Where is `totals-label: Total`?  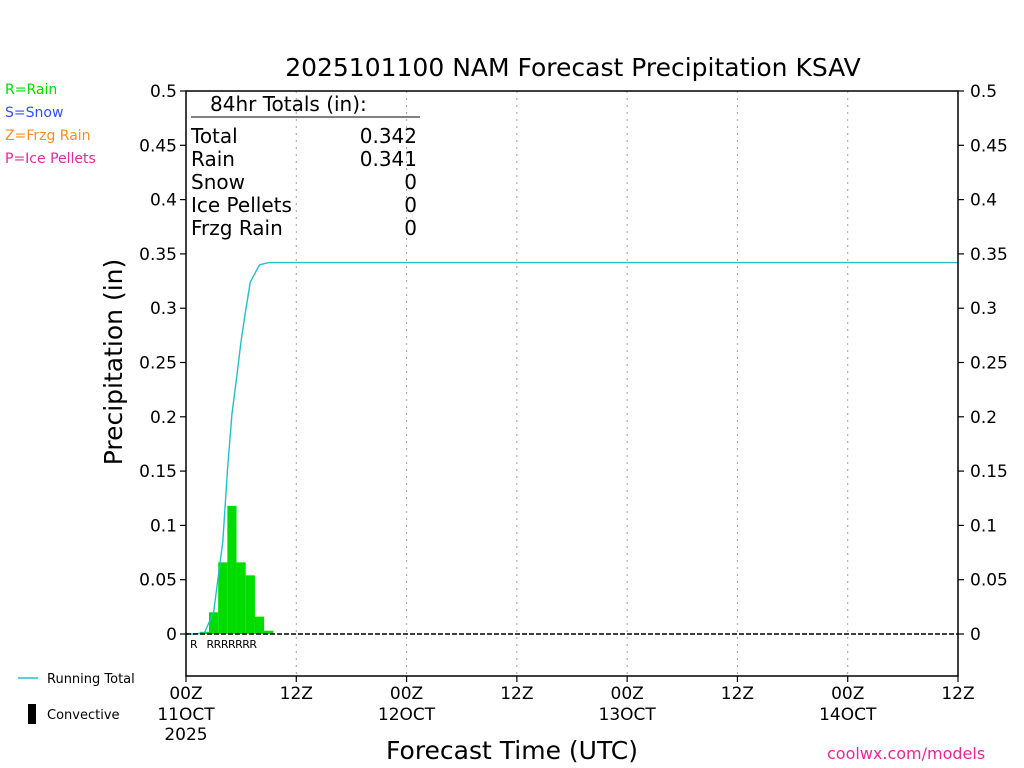
totals-label: Total is located at coordinates (214, 136).